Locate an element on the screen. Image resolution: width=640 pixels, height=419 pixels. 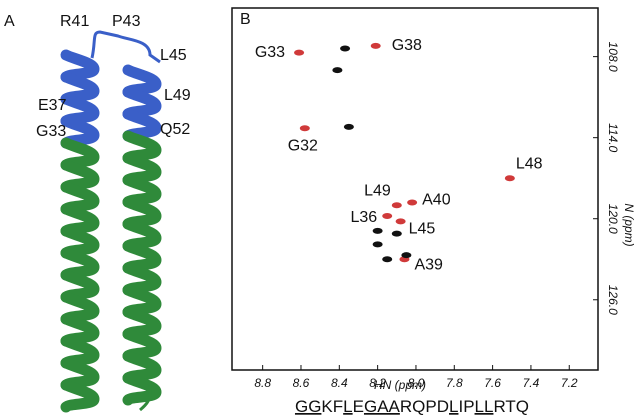
x-tick-label: 7.4 is located at coordinates (531, 383).